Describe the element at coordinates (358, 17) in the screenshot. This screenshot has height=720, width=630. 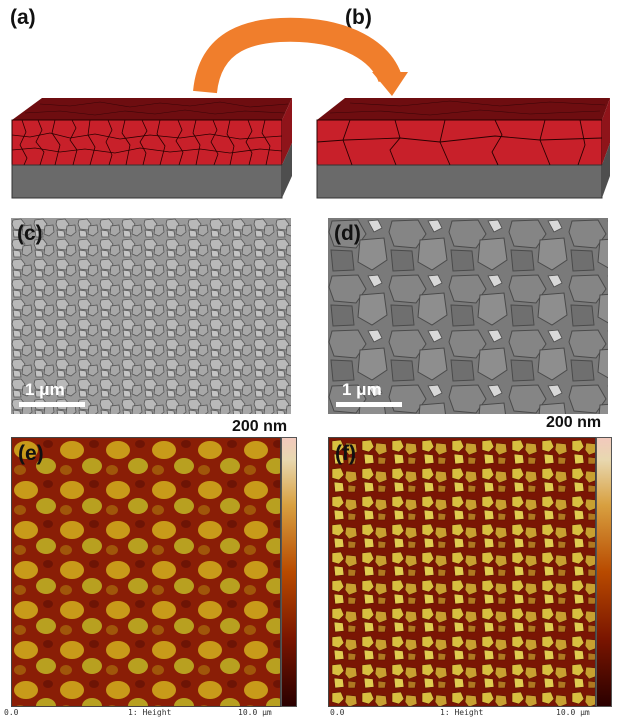
I see `panel-label-b: (b)` at that location.